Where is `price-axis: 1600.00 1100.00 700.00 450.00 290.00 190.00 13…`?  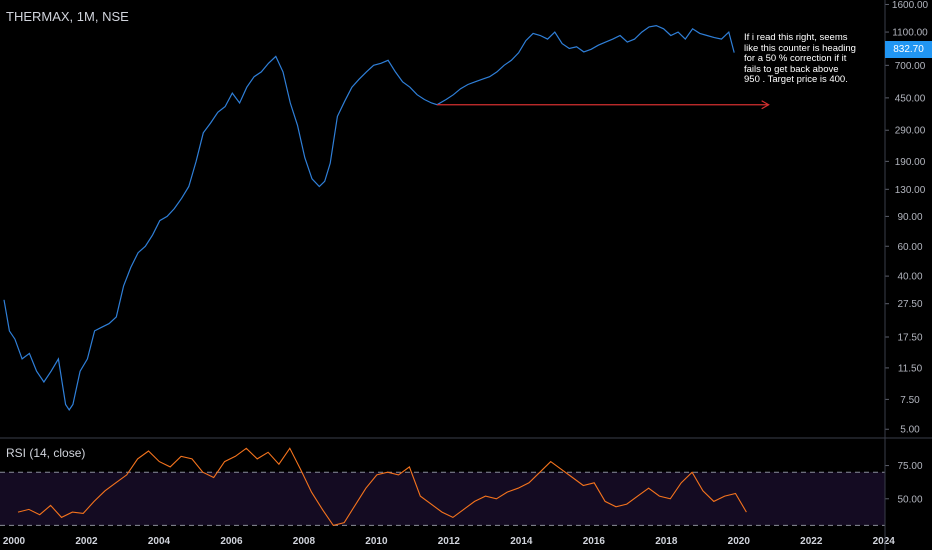 price-axis: 1600.00 1100.00 700.00 450.00 290.00 190.00 13… is located at coordinates (907, 218).